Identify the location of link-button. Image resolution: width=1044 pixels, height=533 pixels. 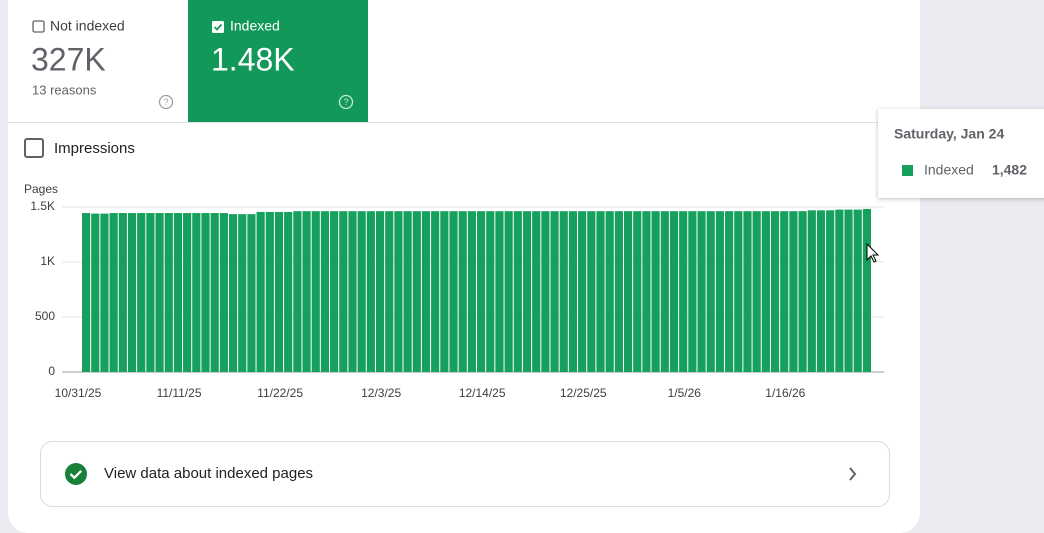
(465, 474).